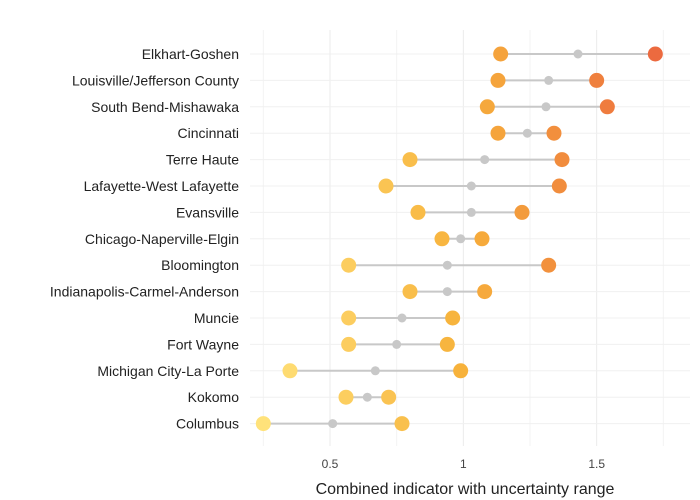 This screenshot has height=500, width=700. I want to click on x-tick-labels: 0.5 1 1.5, so click(464, 464).